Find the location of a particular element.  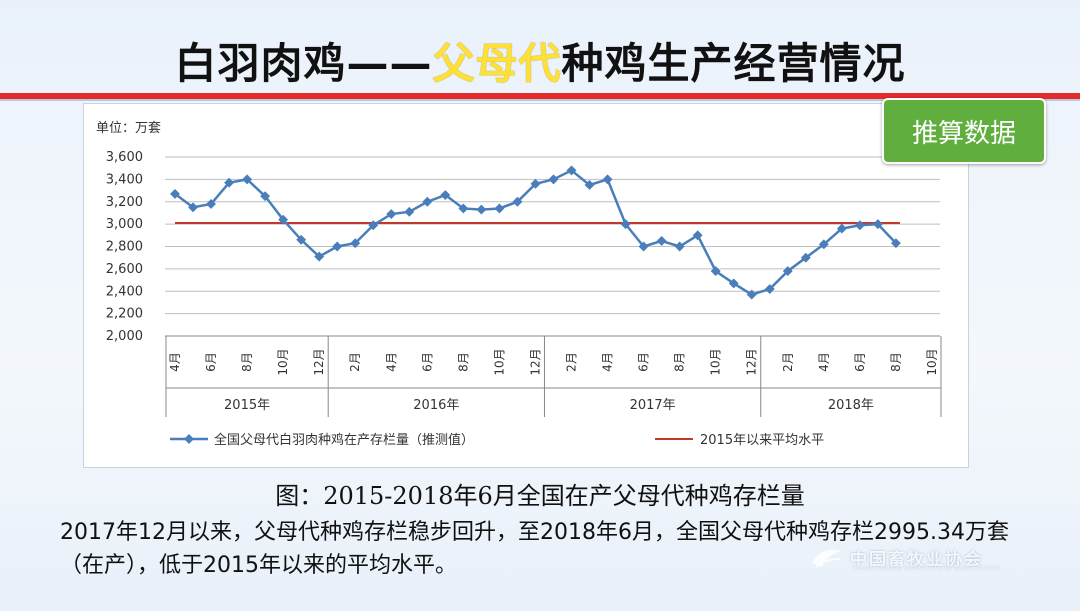

y-tick-label: 3,600 is located at coordinates (124, 157).